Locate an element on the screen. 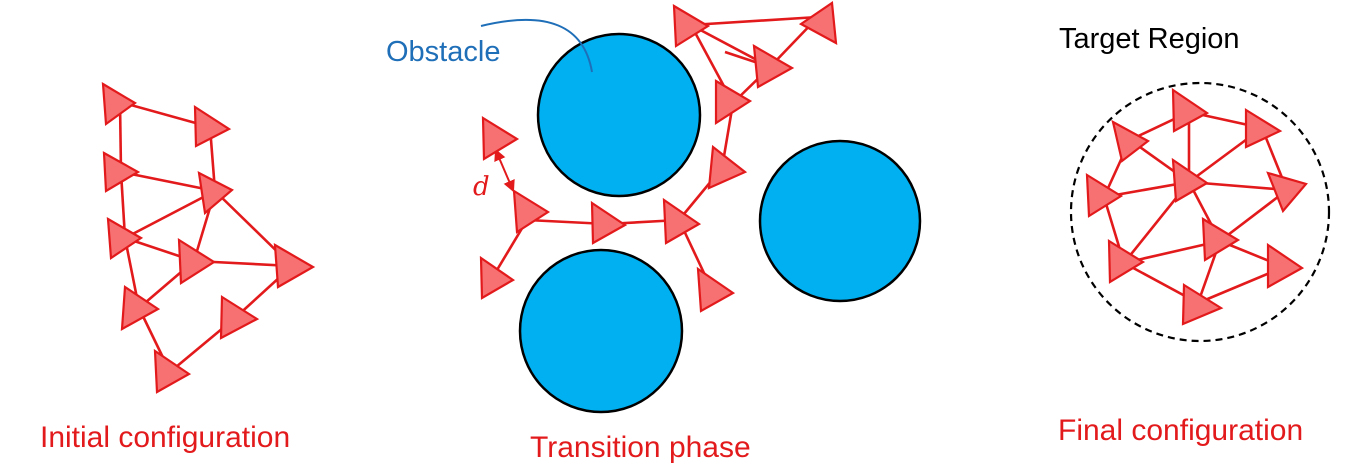 This screenshot has height=469, width=1357. obstacle-circle-top is located at coordinates (619, 115).